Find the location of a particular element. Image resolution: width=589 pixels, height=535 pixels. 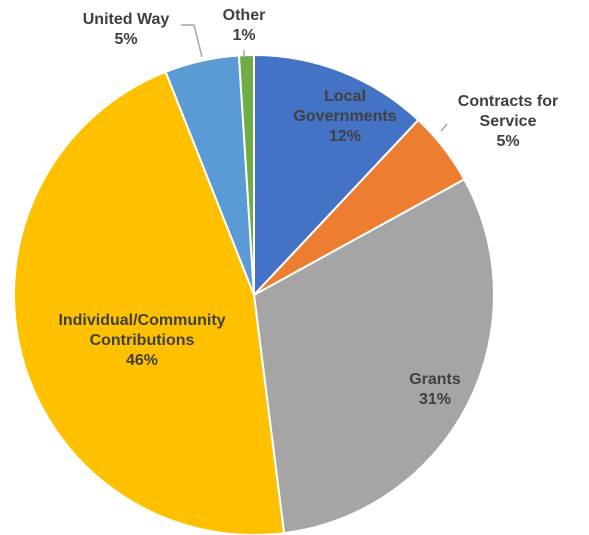

slice-label-local-governments: Local Governments 12% is located at coordinates (344, 116).